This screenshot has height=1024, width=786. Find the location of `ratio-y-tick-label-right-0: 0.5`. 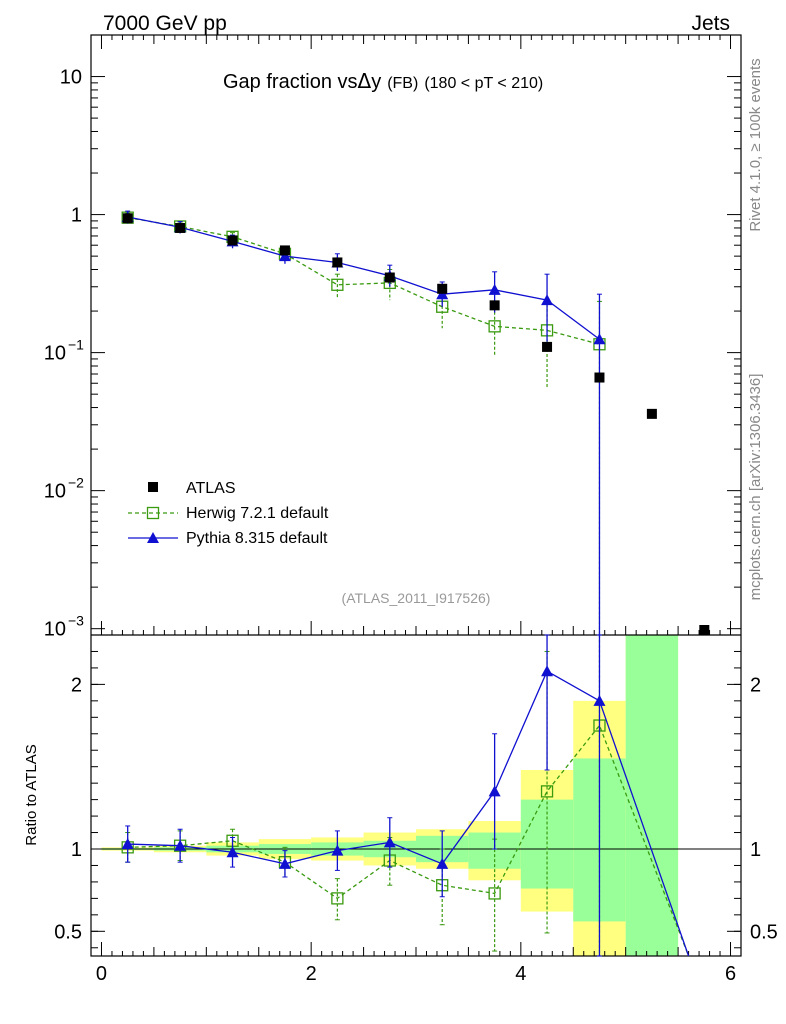

ratio-y-tick-label-right-0: 0.5 is located at coordinates (764, 932).